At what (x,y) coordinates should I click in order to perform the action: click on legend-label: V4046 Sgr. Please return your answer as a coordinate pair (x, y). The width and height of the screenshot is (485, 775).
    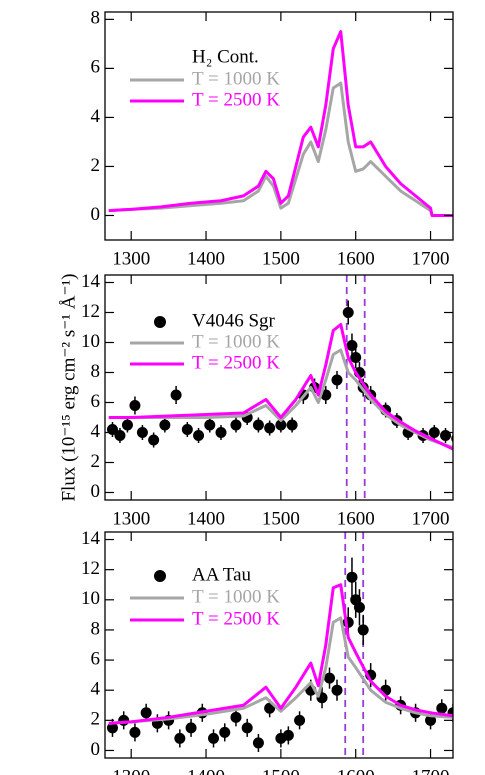
    Looking at the image, I should click on (234, 320).